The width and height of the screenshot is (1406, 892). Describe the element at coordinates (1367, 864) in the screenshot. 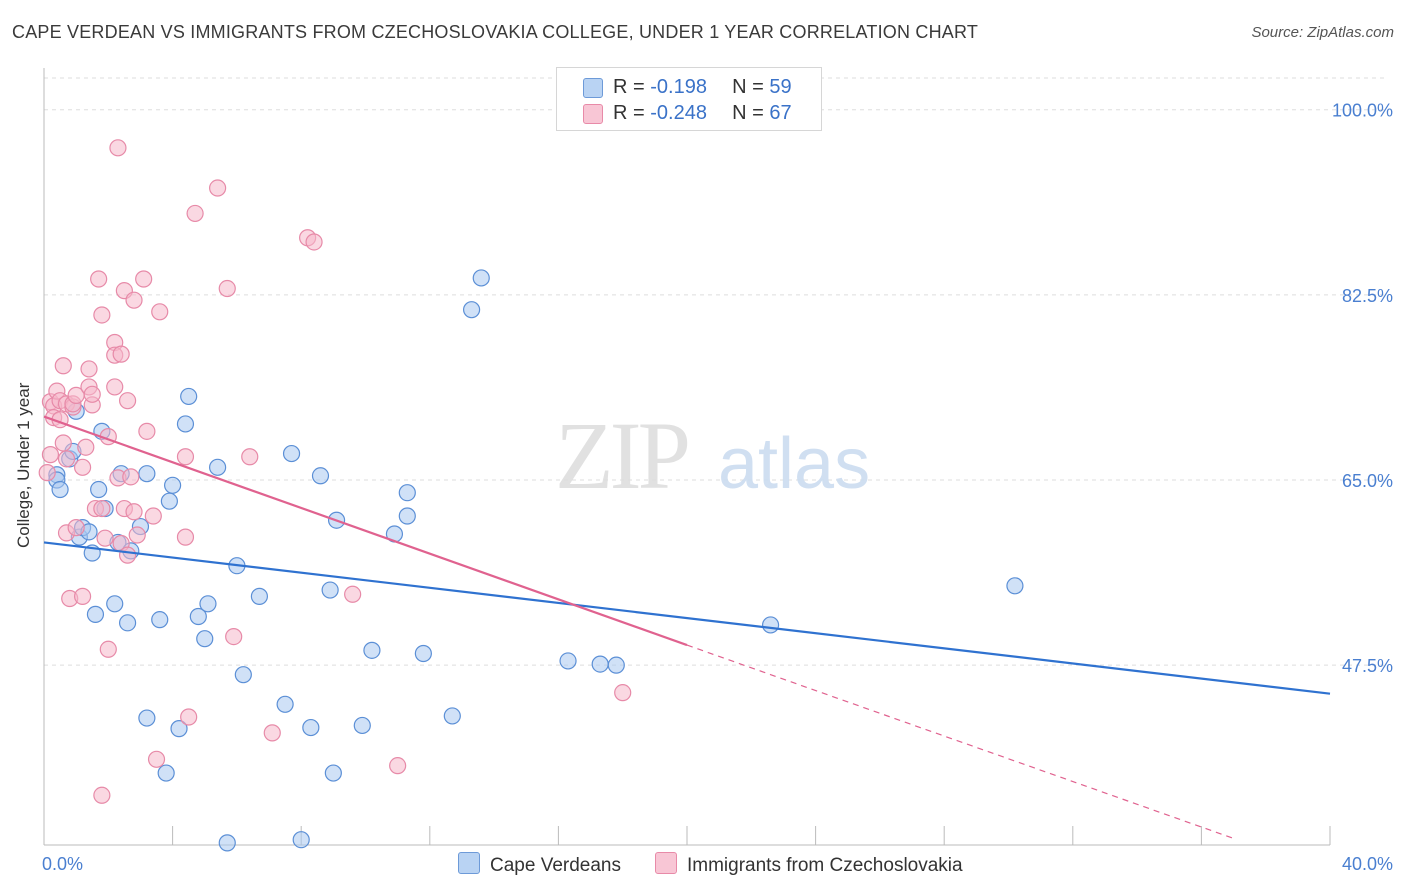

I see `x-tick-label: 40.0%` at that location.